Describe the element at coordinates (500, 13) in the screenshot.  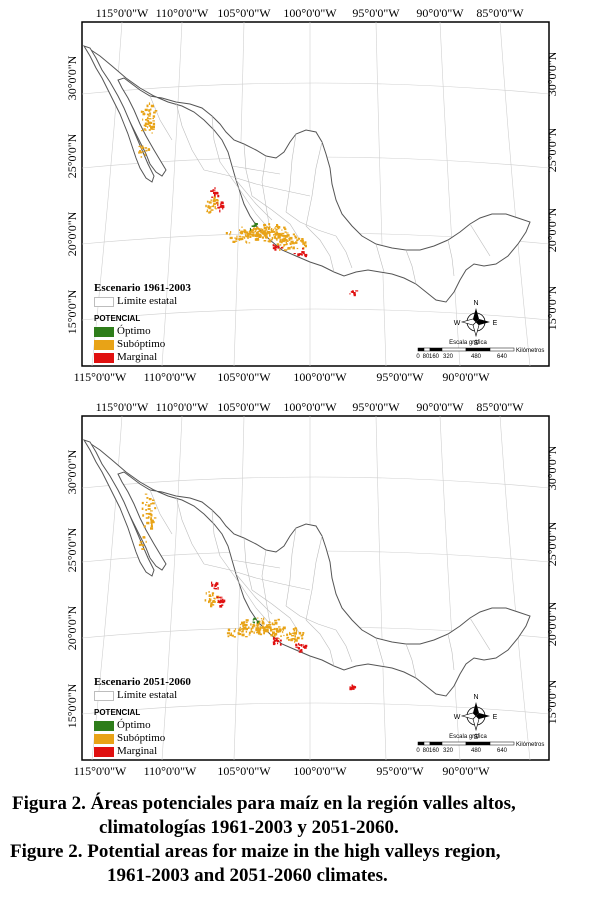
I see `top-longitude-label: 85°0'0"W` at that location.